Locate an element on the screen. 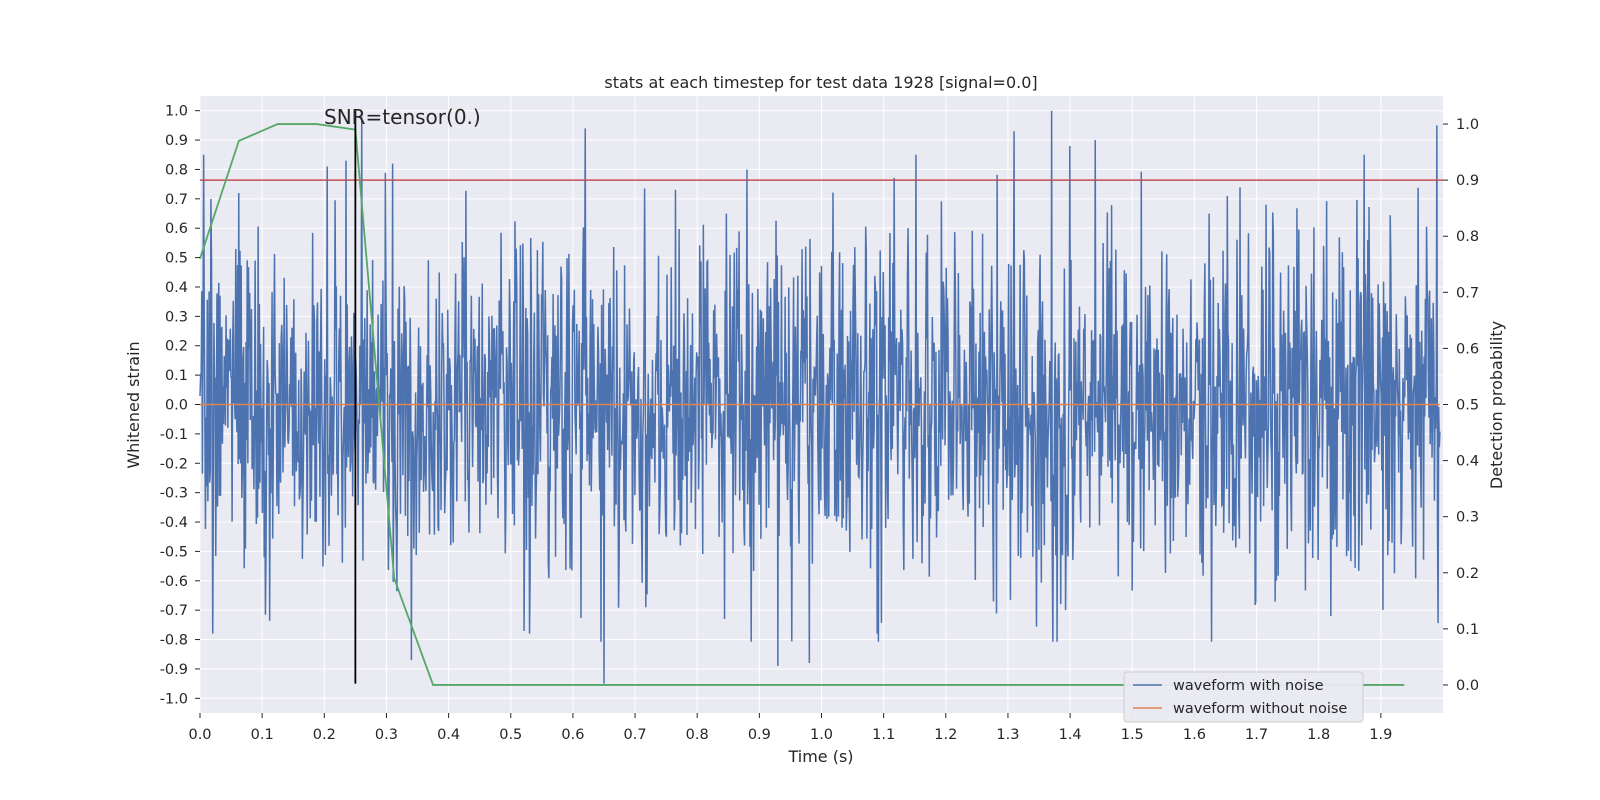 Image resolution: width=1600 pixels, height=800 pixels. y-left-tick-label: -0.7 is located at coordinates (174, 611).